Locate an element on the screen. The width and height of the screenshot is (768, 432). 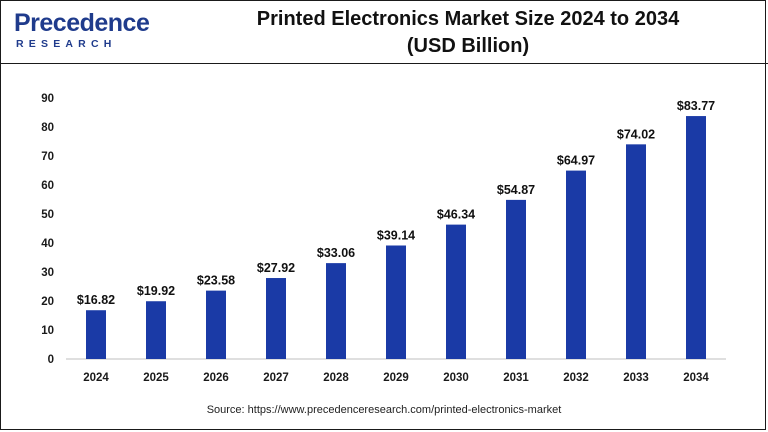
y-tick-label: 50 is located at coordinates (47, 215).